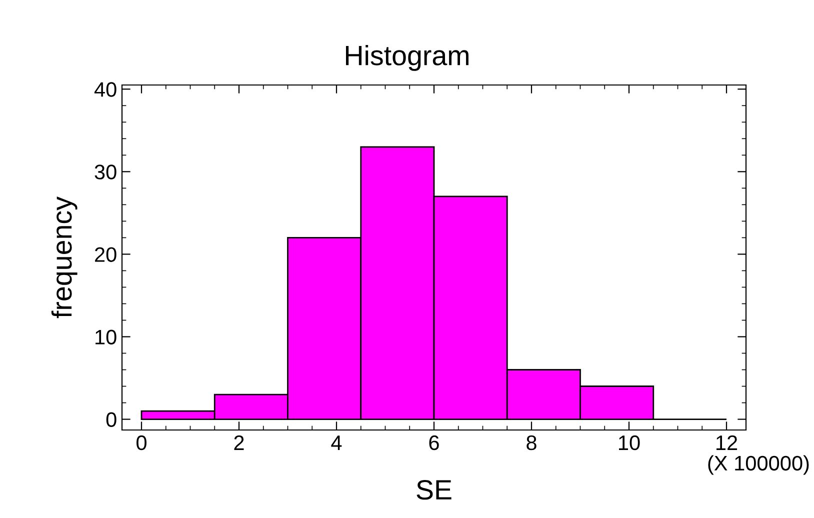 This screenshot has height=518, width=814. What do you see at coordinates (105, 254) in the screenshot?
I see `y-tick-label: 20` at bounding box center [105, 254].